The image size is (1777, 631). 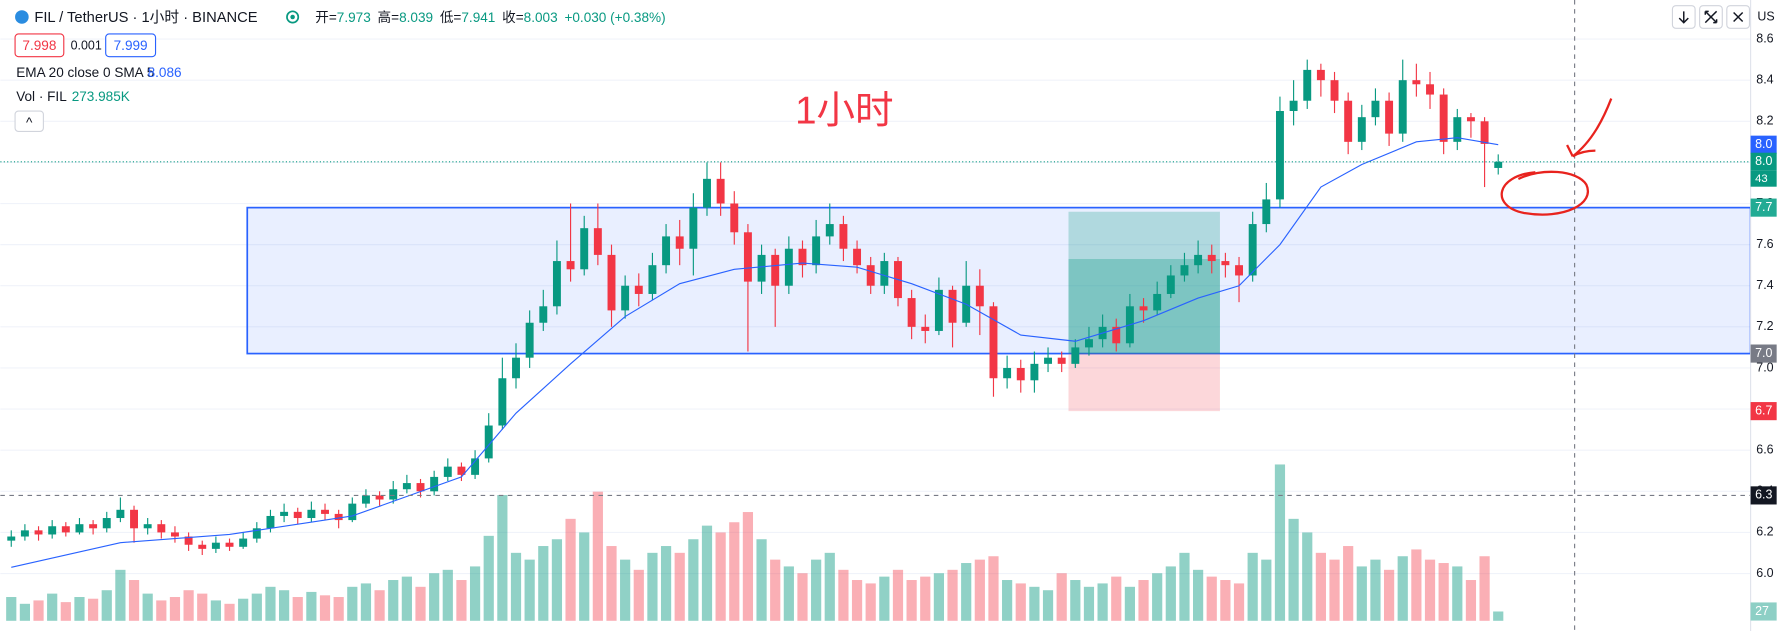 I want to click on collapse-icon: ^, so click(x=29, y=122).